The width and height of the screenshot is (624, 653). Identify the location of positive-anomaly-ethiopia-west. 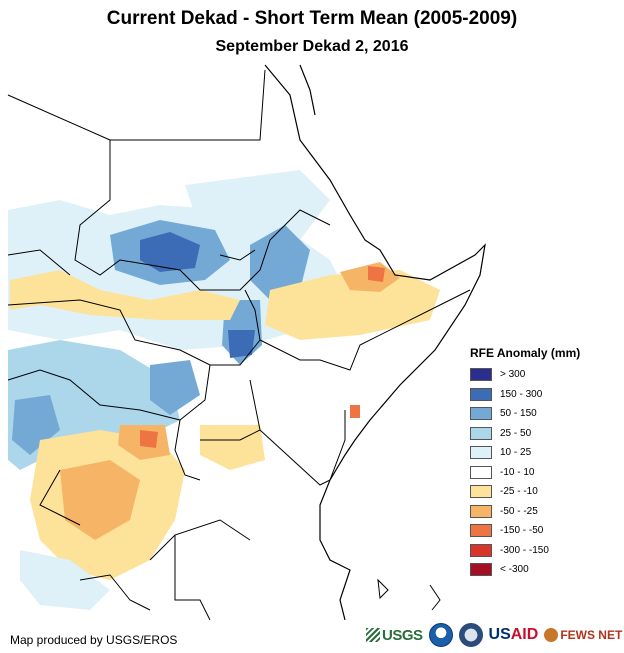
(280, 262).